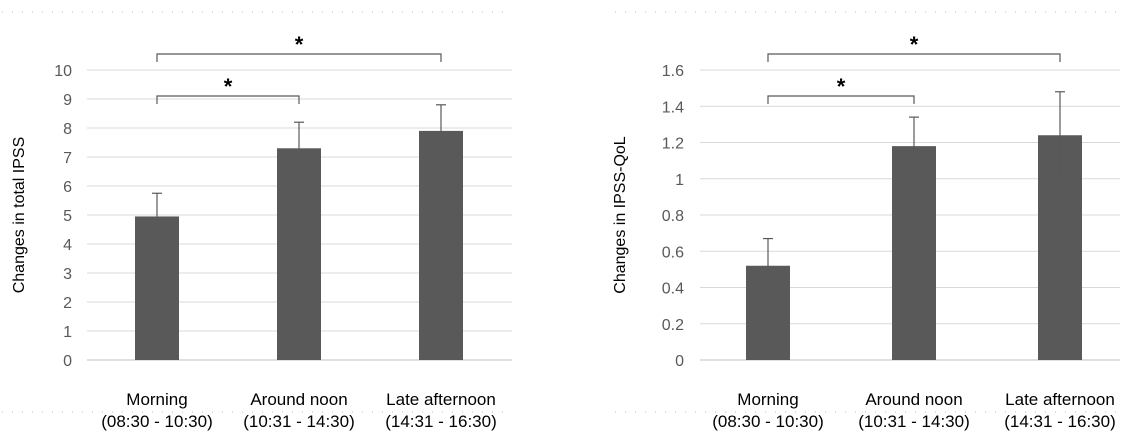 The height and width of the screenshot is (437, 1128). What do you see at coordinates (620, 215) in the screenshot?
I see `y-axis-label: Changes in IPSS-QoL` at bounding box center [620, 215].